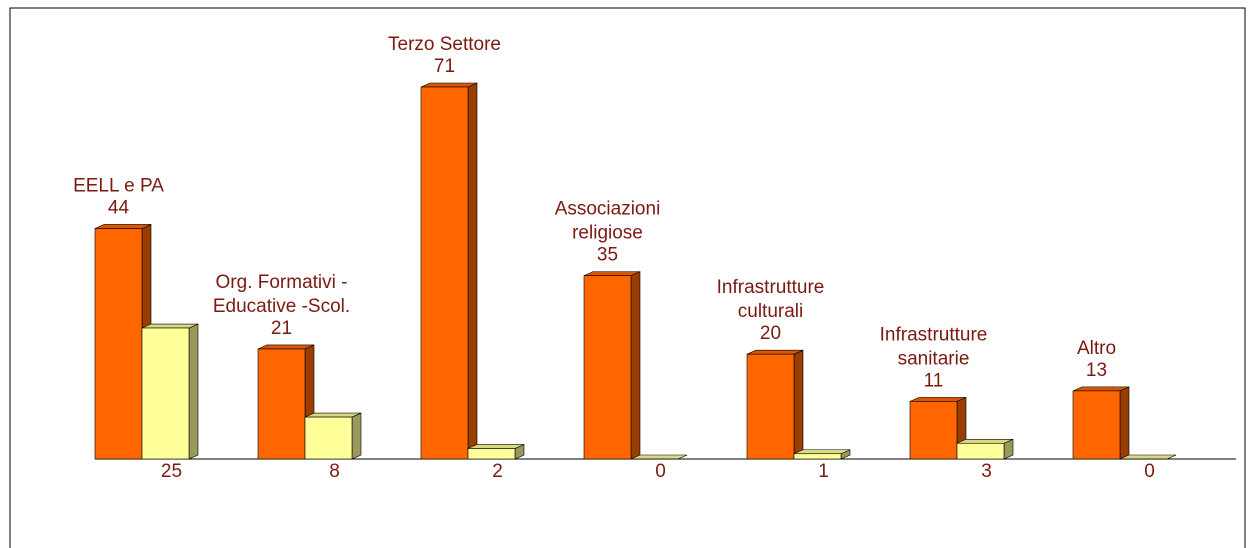 The height and width of the screenshot is (548, 1256). Describe the element at coordinates (823, 471) in the screenshot. I see `value-label: 1` at that location.